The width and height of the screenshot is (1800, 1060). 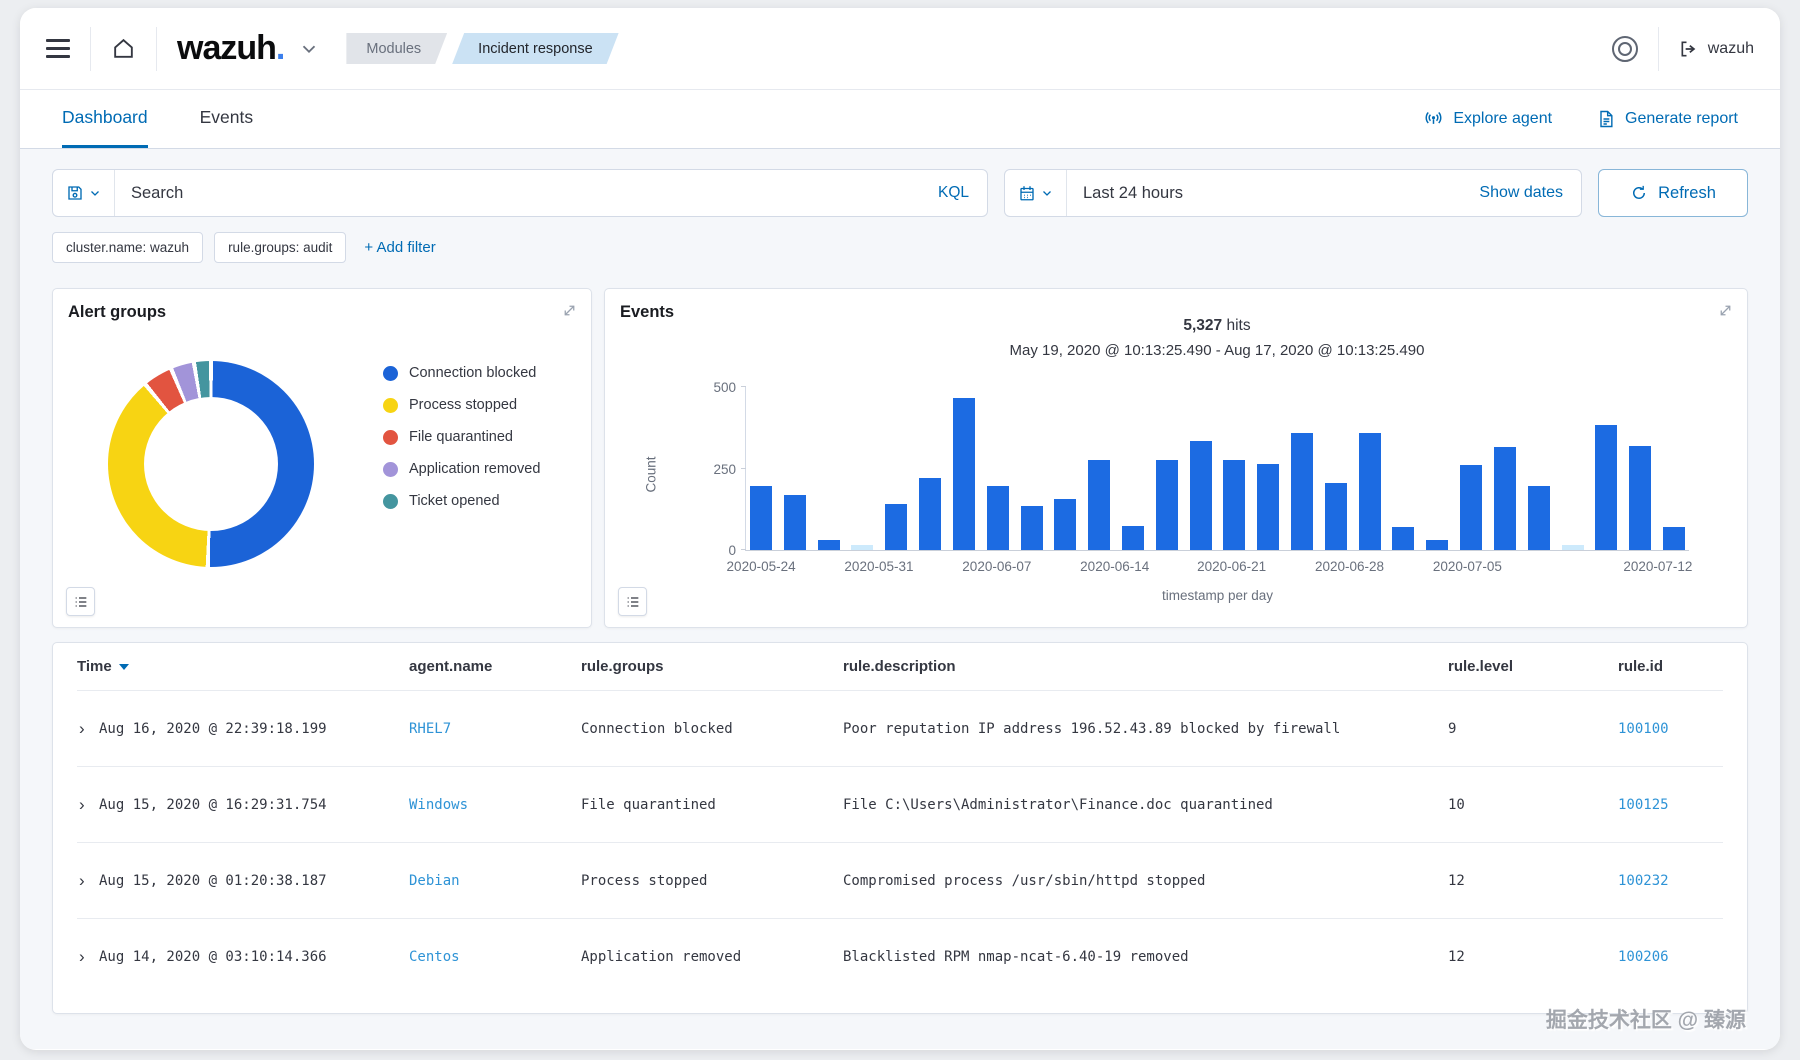 I want to click on calendar-button, so click(x=1036, y=193).